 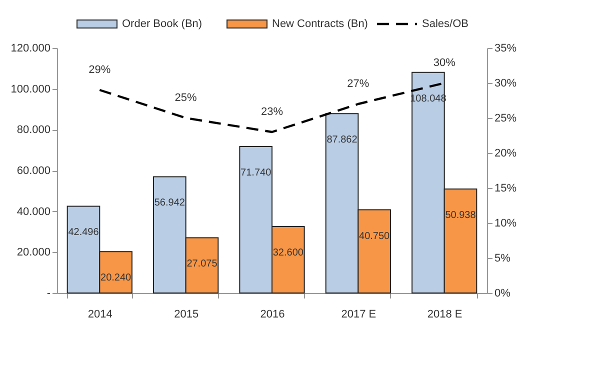 I want to click on y-tick-label: 20.000, so click(x=33, y=252).